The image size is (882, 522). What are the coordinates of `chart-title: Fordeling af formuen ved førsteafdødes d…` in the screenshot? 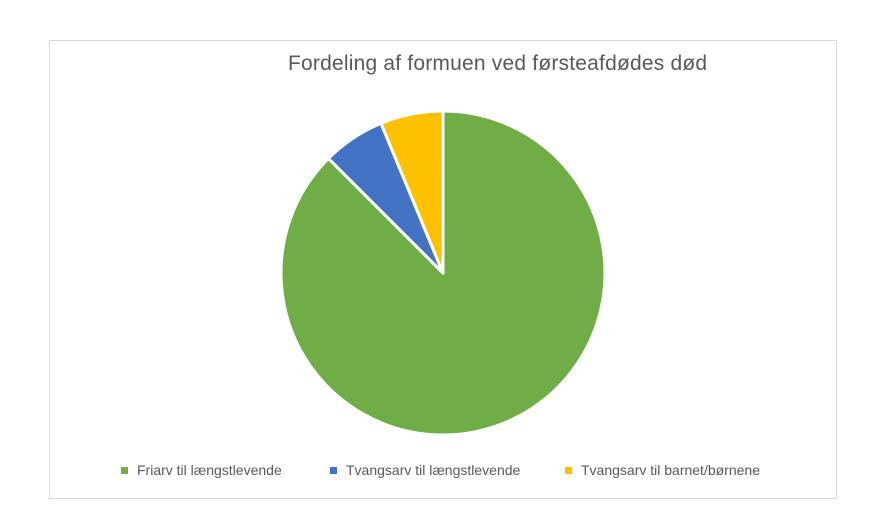 It's located at (498, 63).